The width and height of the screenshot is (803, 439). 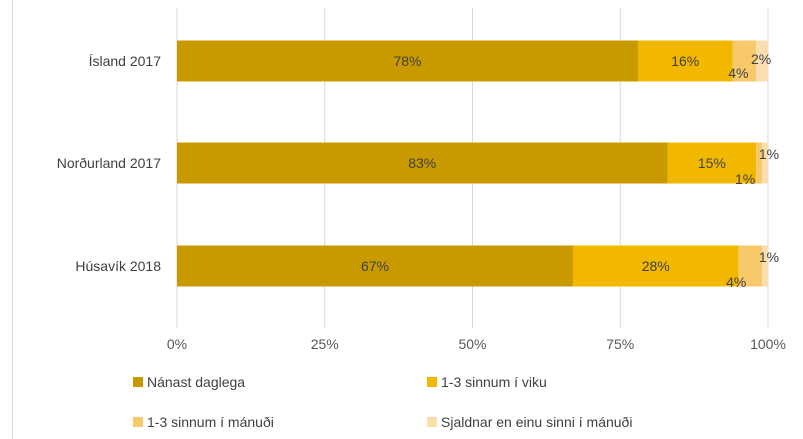 What do you see at coordinates (177, 344) in the screenshot?
I see `x-tick-label: 0%` at bounding box center [177, 344].